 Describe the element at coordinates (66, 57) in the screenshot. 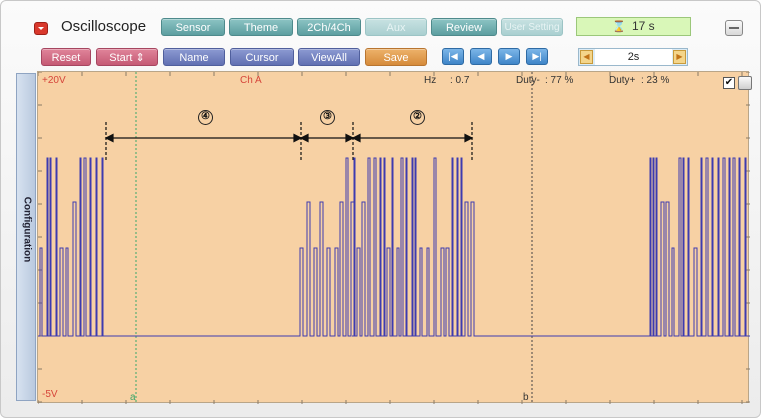

I see `reset-button: Reset` at that location.